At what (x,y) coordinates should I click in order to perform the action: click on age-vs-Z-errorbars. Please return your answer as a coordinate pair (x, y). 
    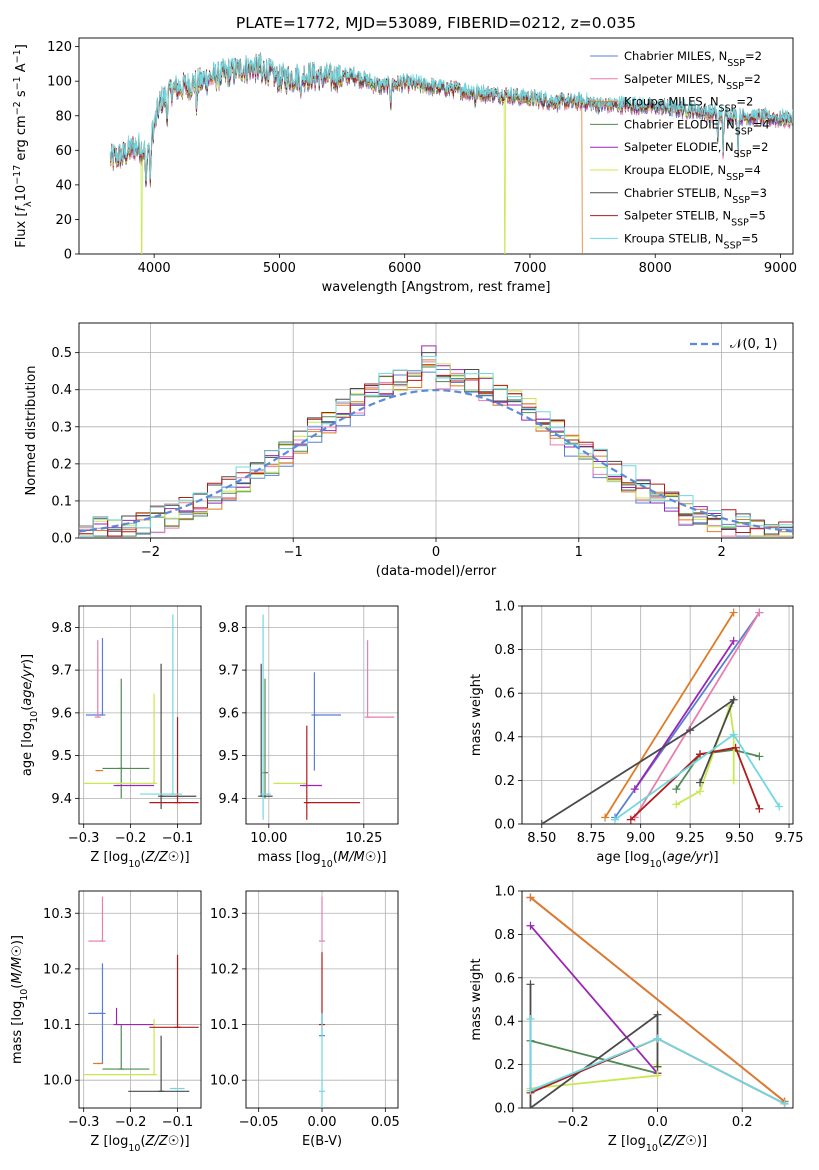
    Looking at the image, I should click on (141, 712).